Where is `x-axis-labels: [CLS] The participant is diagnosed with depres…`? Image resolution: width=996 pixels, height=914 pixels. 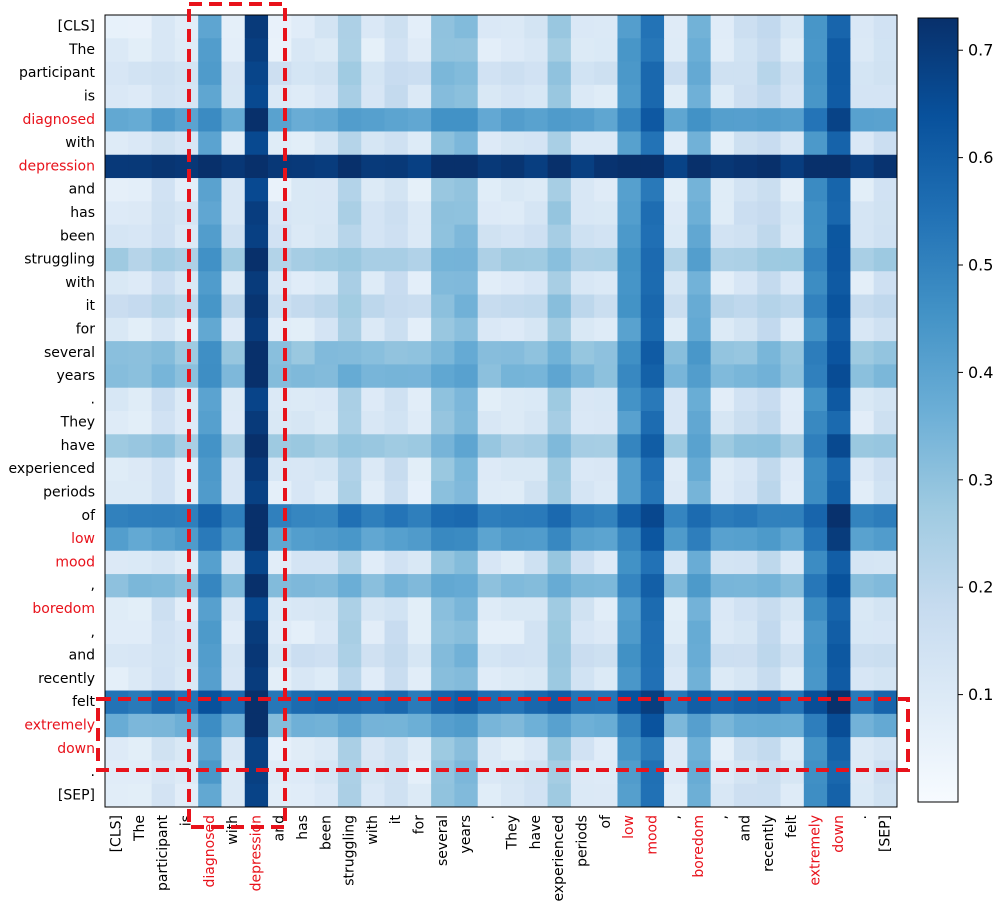
x-axis-labels: [CLS] The participant is diagnosed with depres… is located at coordinates (501, 858).